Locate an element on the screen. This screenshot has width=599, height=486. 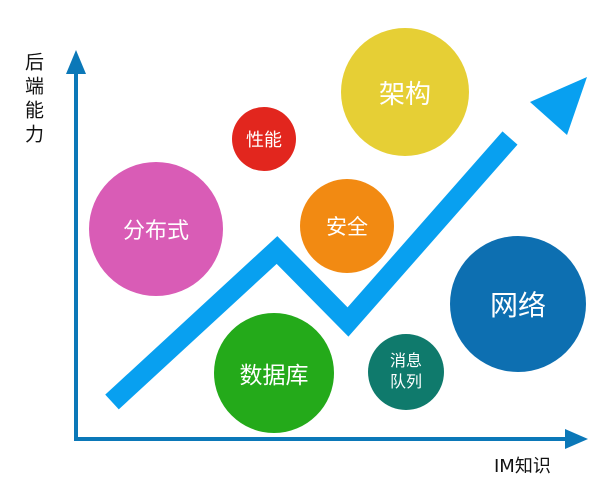
growth-arrow-head is located at coordinates (558, 106).